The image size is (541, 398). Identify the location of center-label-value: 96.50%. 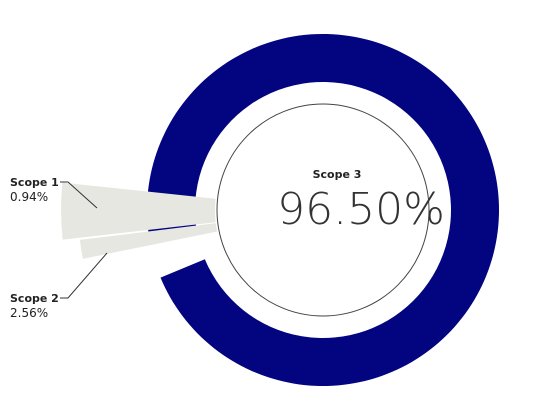
(361, 209).